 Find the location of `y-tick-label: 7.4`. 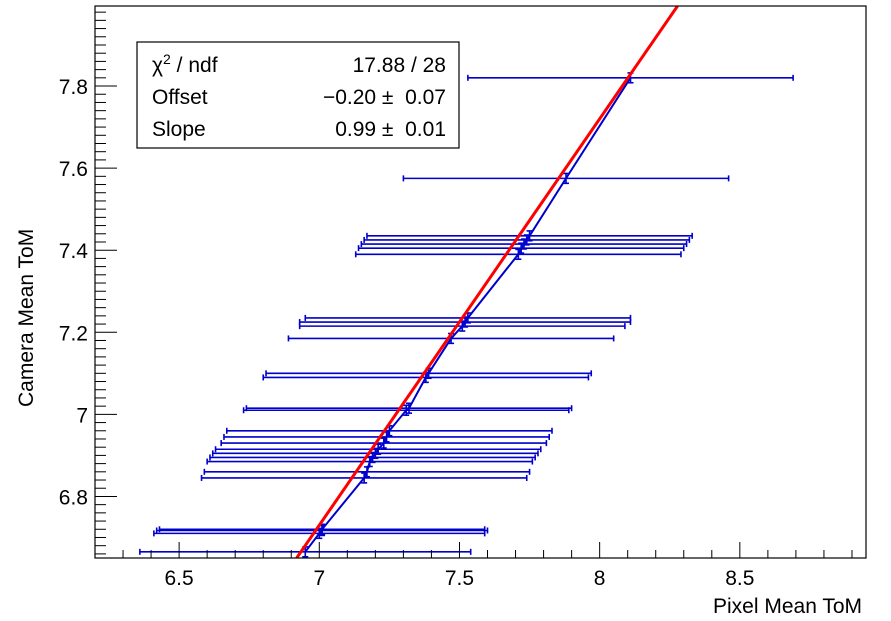

y-tick-label: 7.4 is located at coordinates (74, 251).